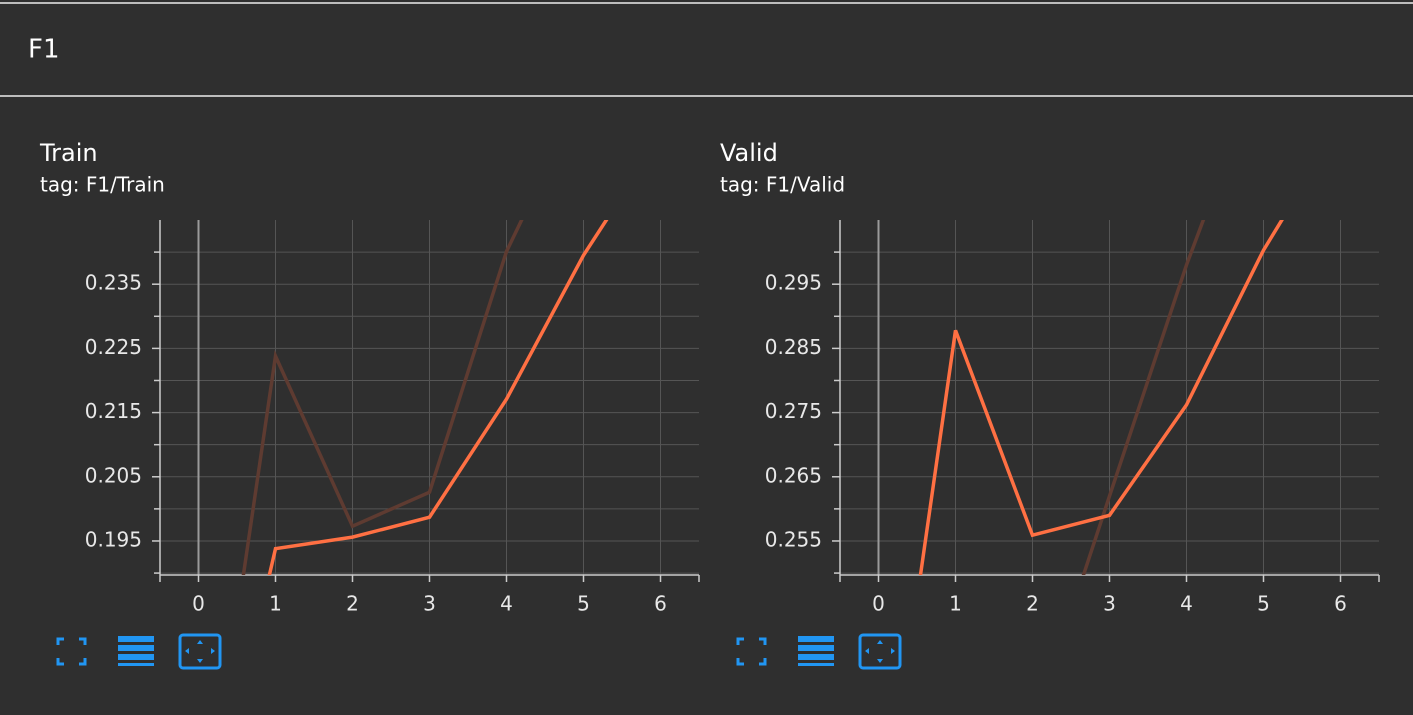 This screenshot has height=715, width=1413. I want to click on y-tick-label: 0.215, so click(113, 411).